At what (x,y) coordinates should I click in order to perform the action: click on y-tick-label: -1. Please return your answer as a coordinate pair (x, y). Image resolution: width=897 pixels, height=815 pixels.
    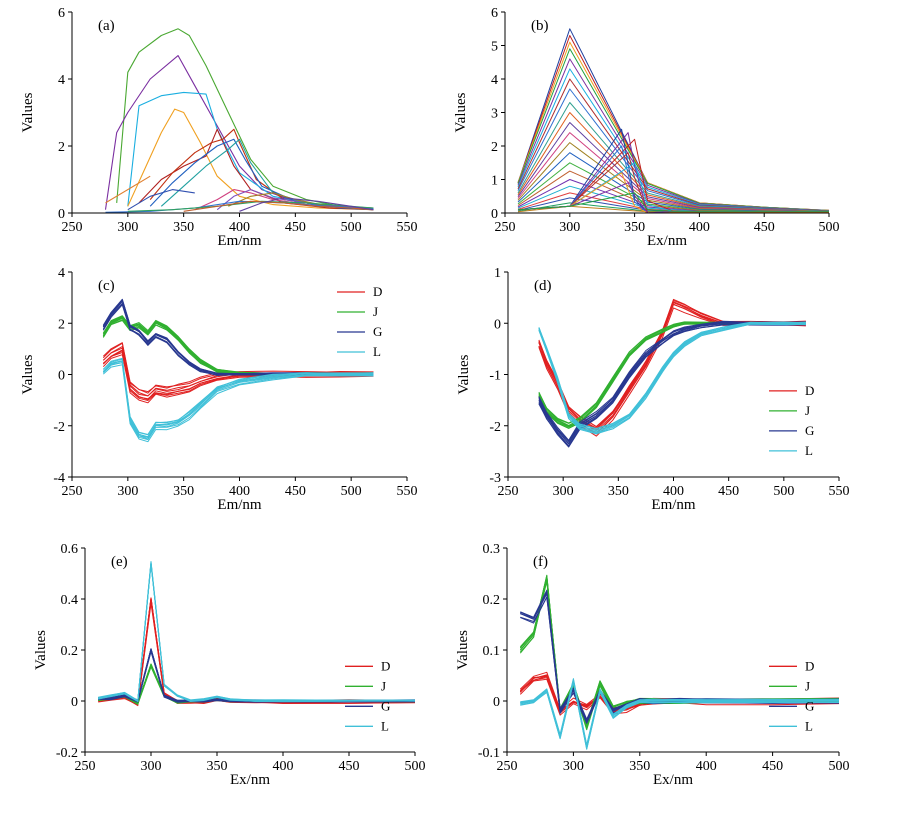
    Looking at the image, I should click on (495, 376).